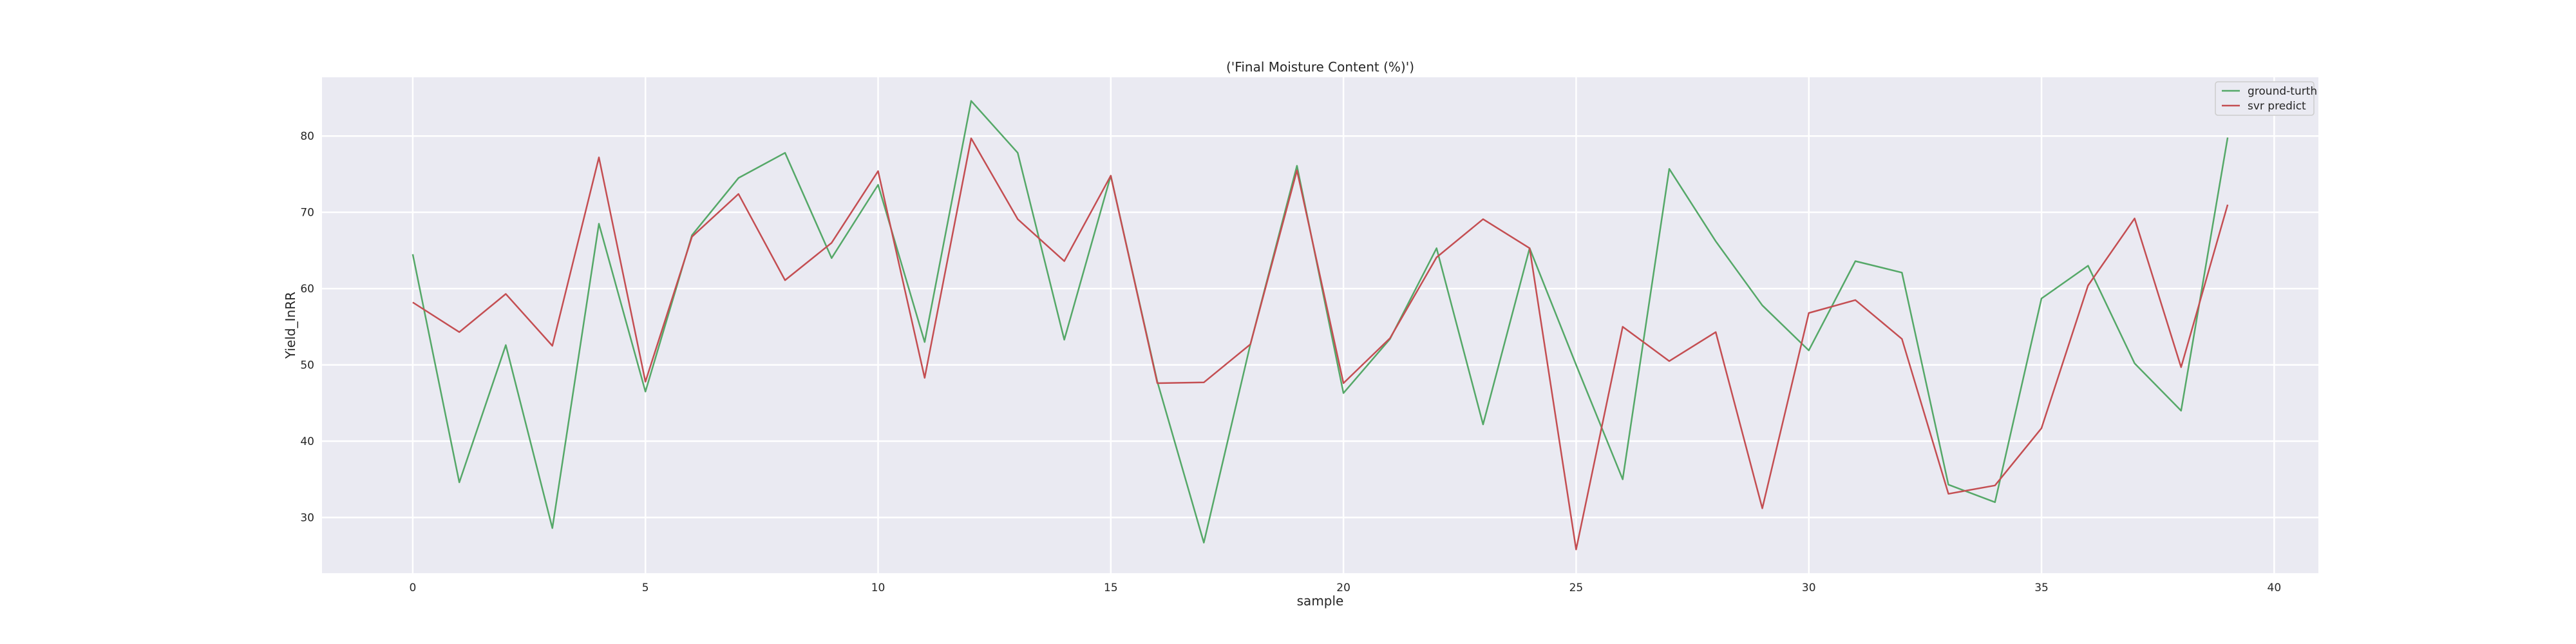 Image resolution: width=2576 pixels, height=644 pixels. I want to click on legend: ground-turth svr predict, so click(2266, 99).